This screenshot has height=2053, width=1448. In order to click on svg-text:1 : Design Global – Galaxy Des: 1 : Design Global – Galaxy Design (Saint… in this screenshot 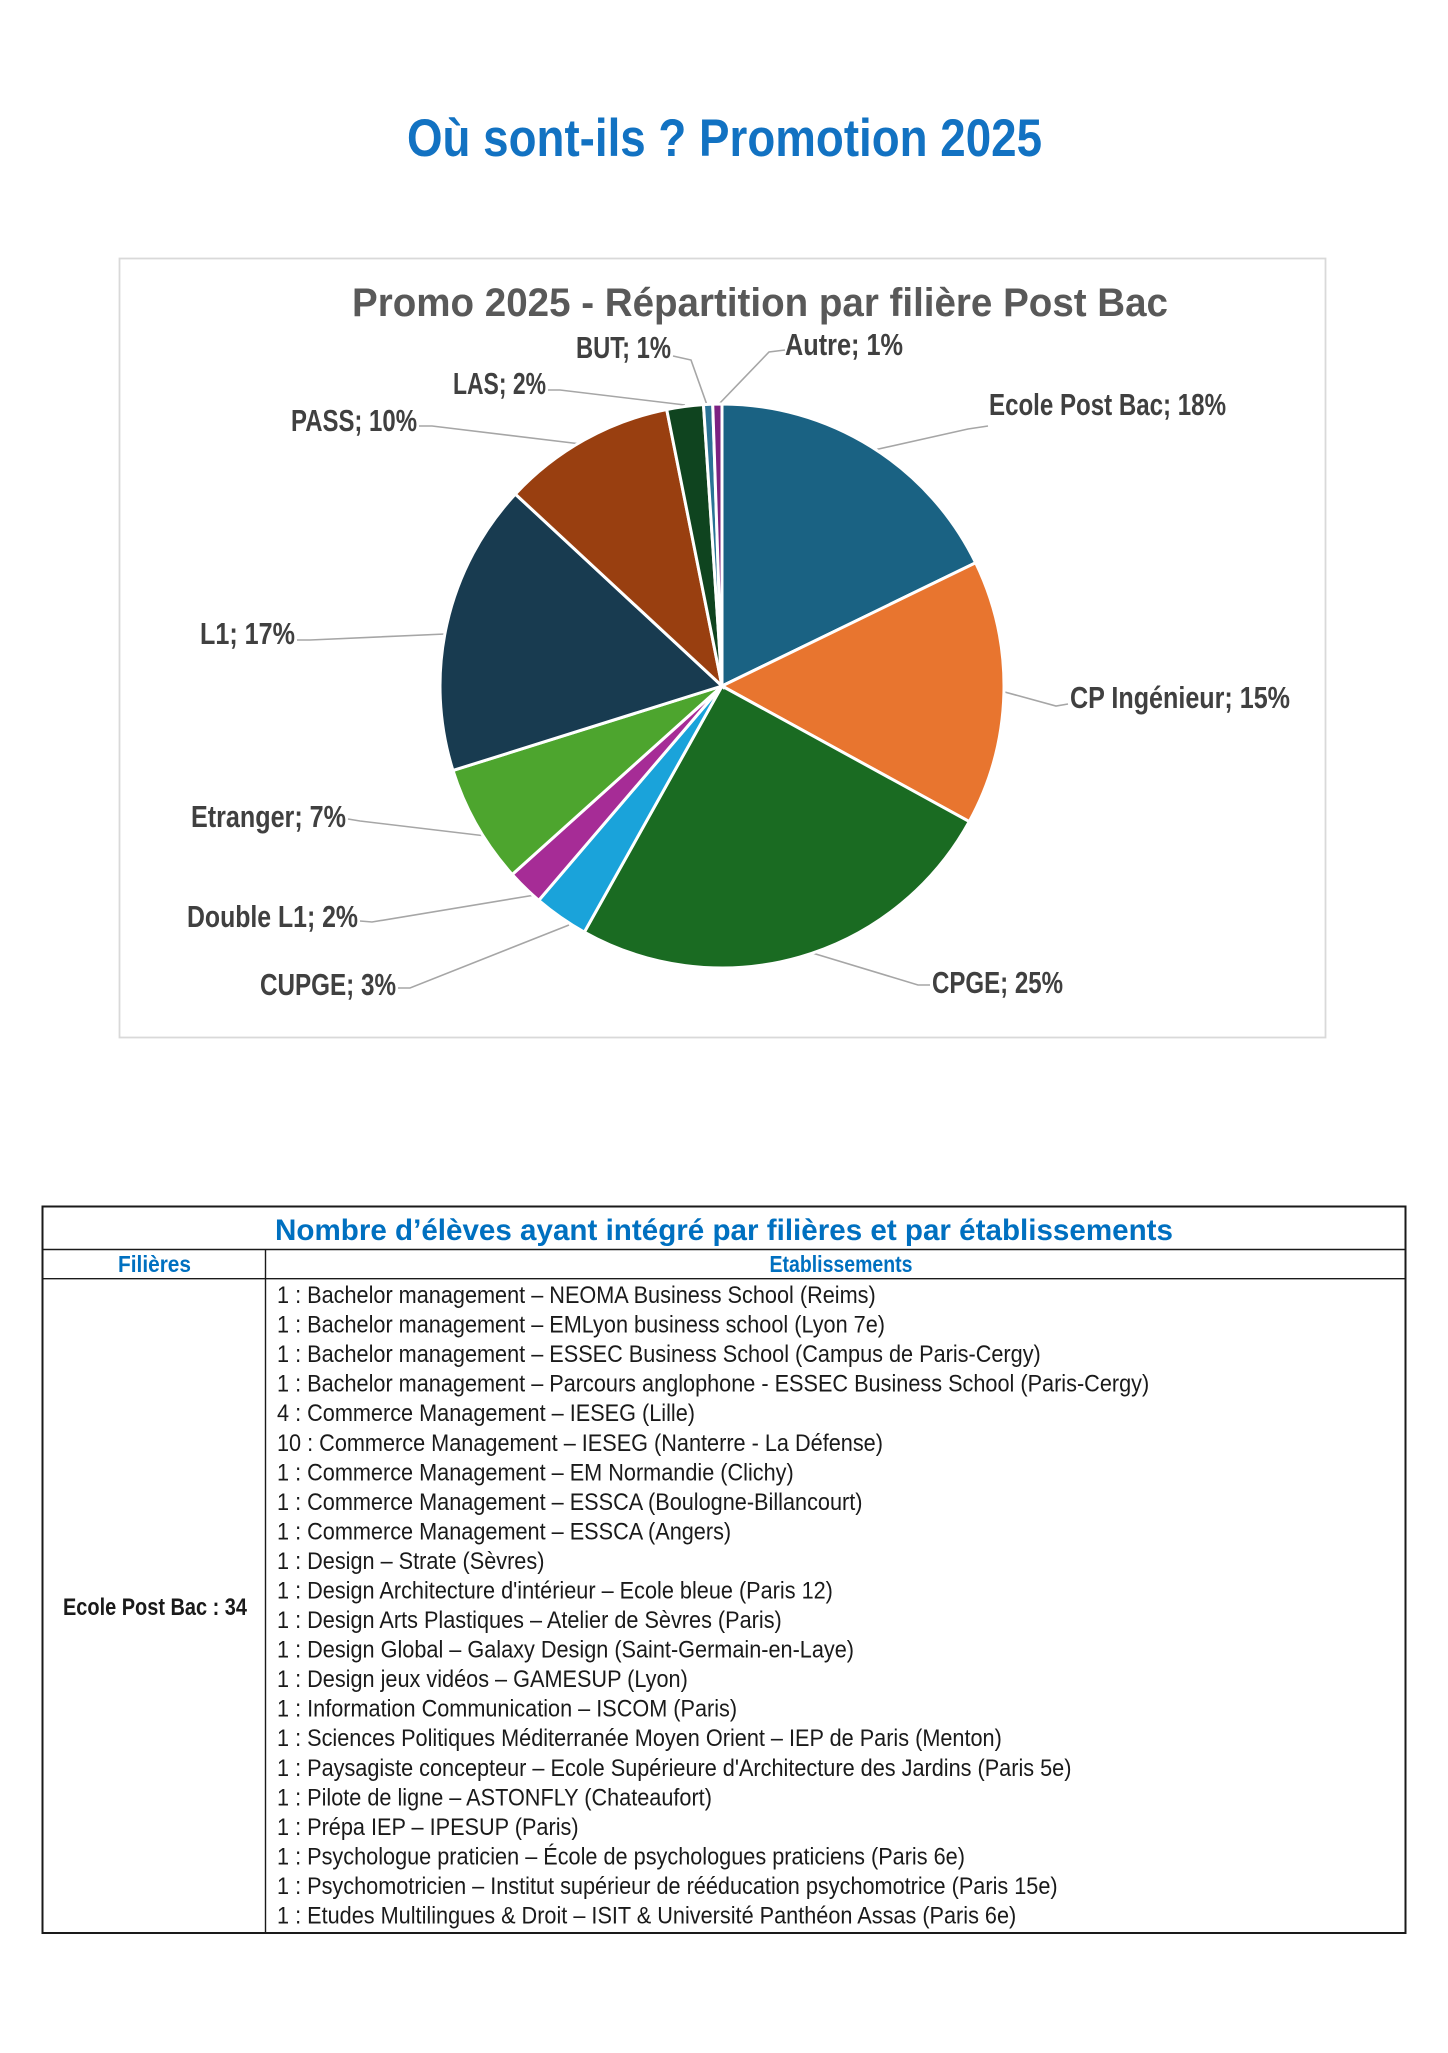, I will do `click(565, 1649)`.